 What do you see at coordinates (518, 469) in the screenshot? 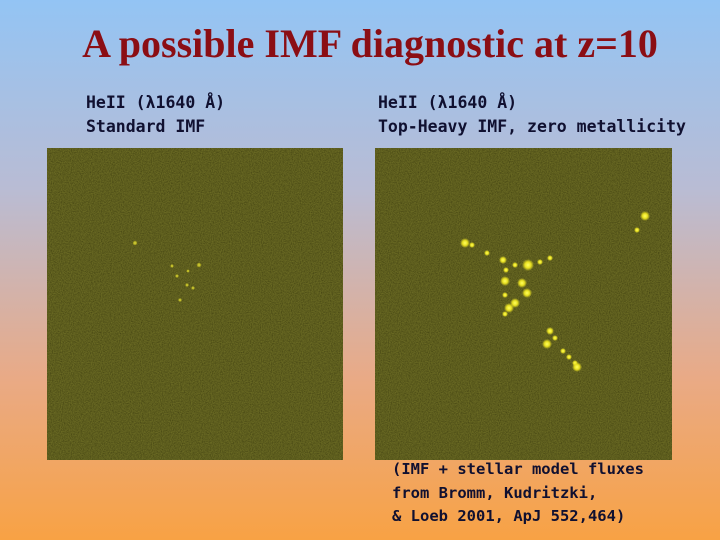
I see `credit-line: (IMF + stellar model fluxes` at bounding box center [518, 469].